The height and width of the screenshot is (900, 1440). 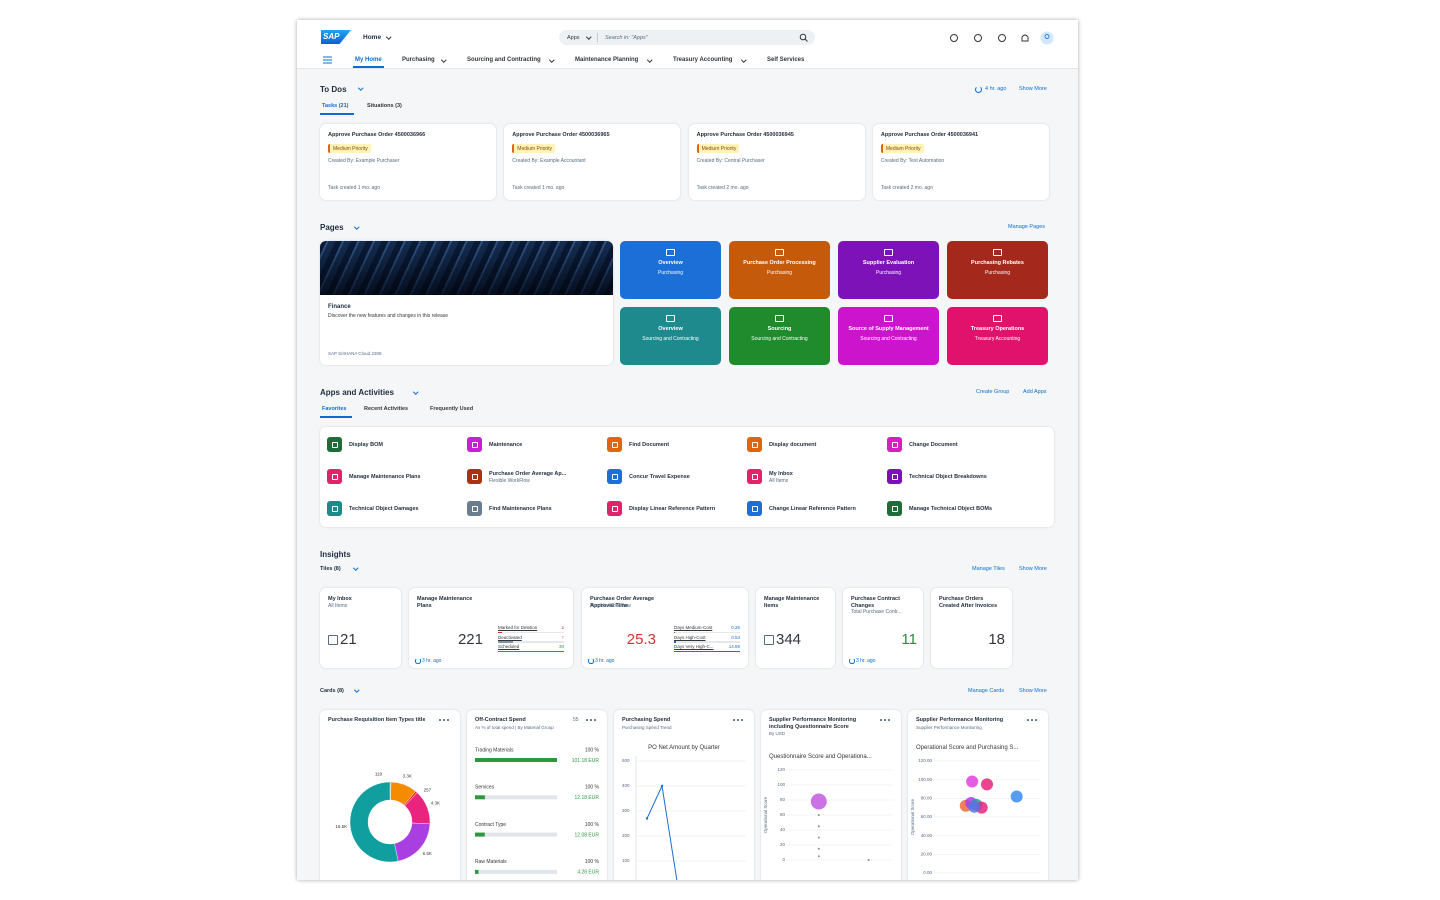 What do you see at coordinates (646, 720) in the screenshot?
I see `card-title: Purchasing Spend` at bounding box center [646, 720].